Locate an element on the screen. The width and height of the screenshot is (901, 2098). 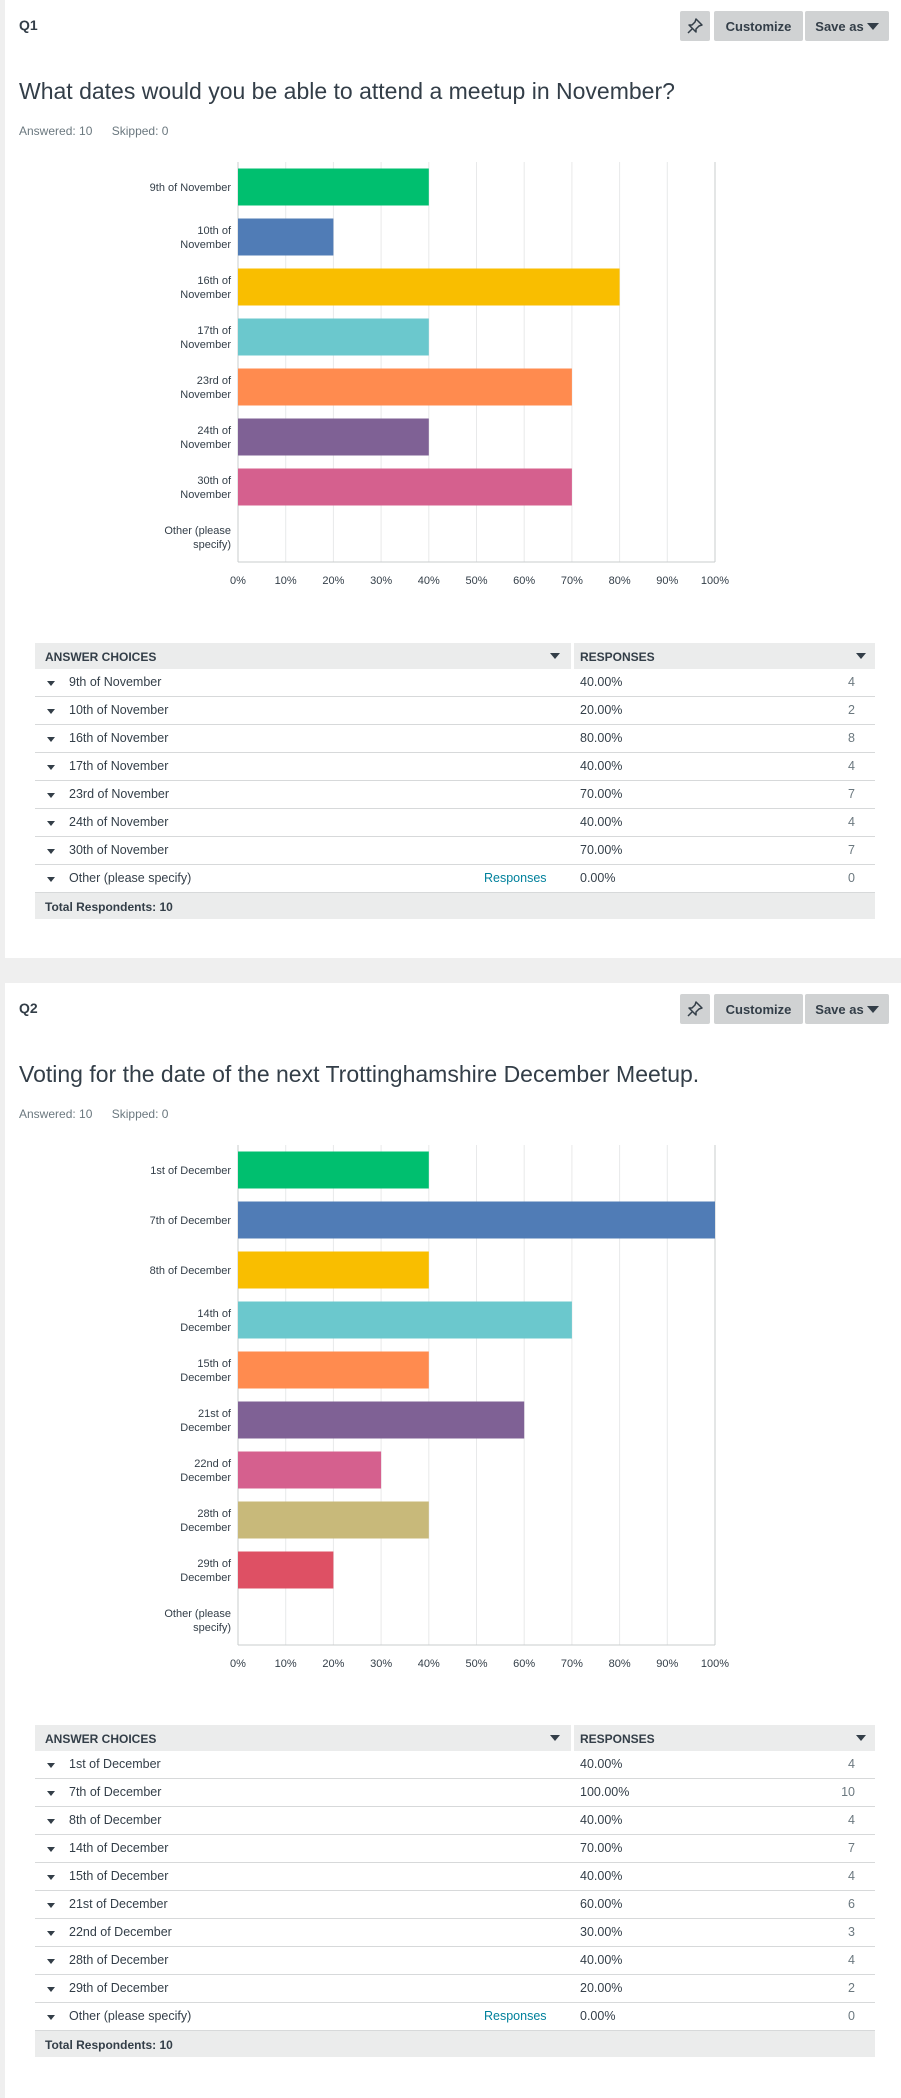
answer-choice-label: 30th of November is located at coordinates (119, 850).